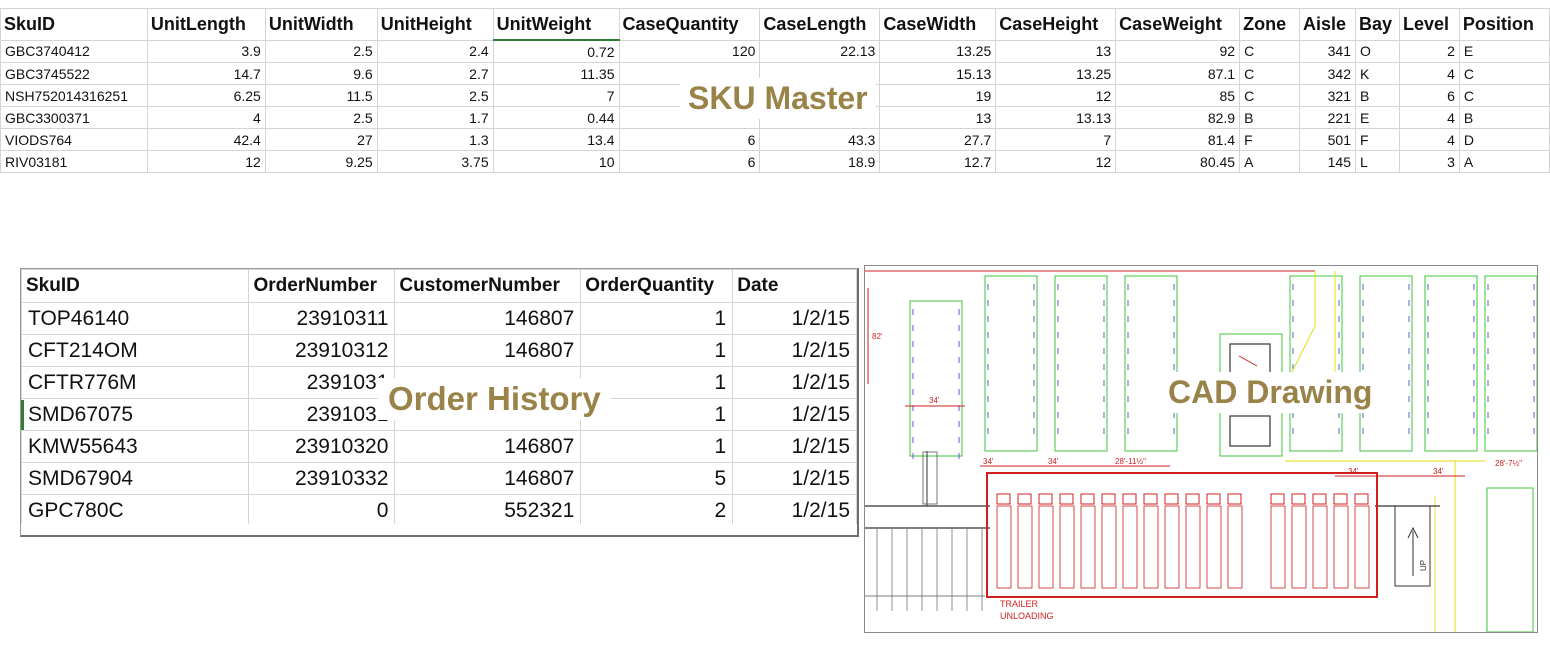  Describe the element at coordinates (1178, 117) in the screenshot. I see `table-cell: 82.9` at that location.